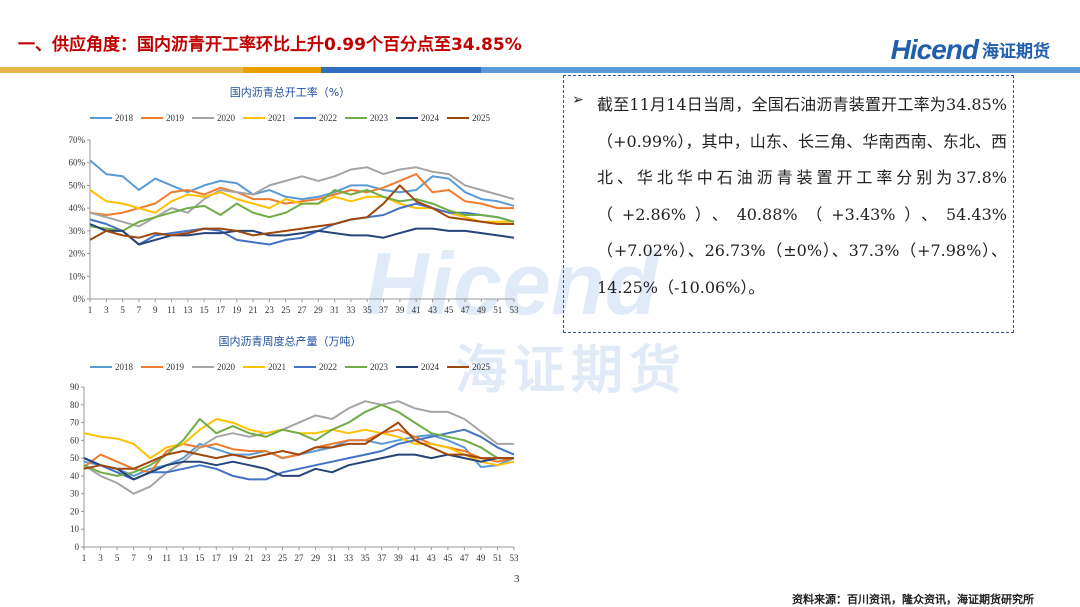  I want to click on chart1-legend-label: 2022, so click(328, 118).